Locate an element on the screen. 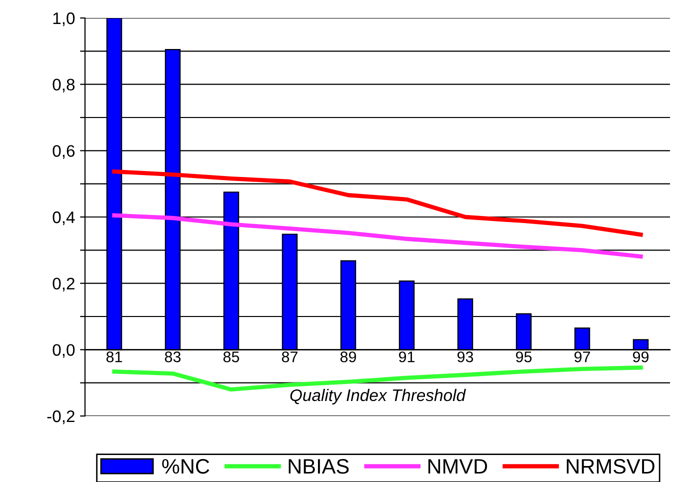  legend-label: NRMSVD is located at coordinates (610, 466).